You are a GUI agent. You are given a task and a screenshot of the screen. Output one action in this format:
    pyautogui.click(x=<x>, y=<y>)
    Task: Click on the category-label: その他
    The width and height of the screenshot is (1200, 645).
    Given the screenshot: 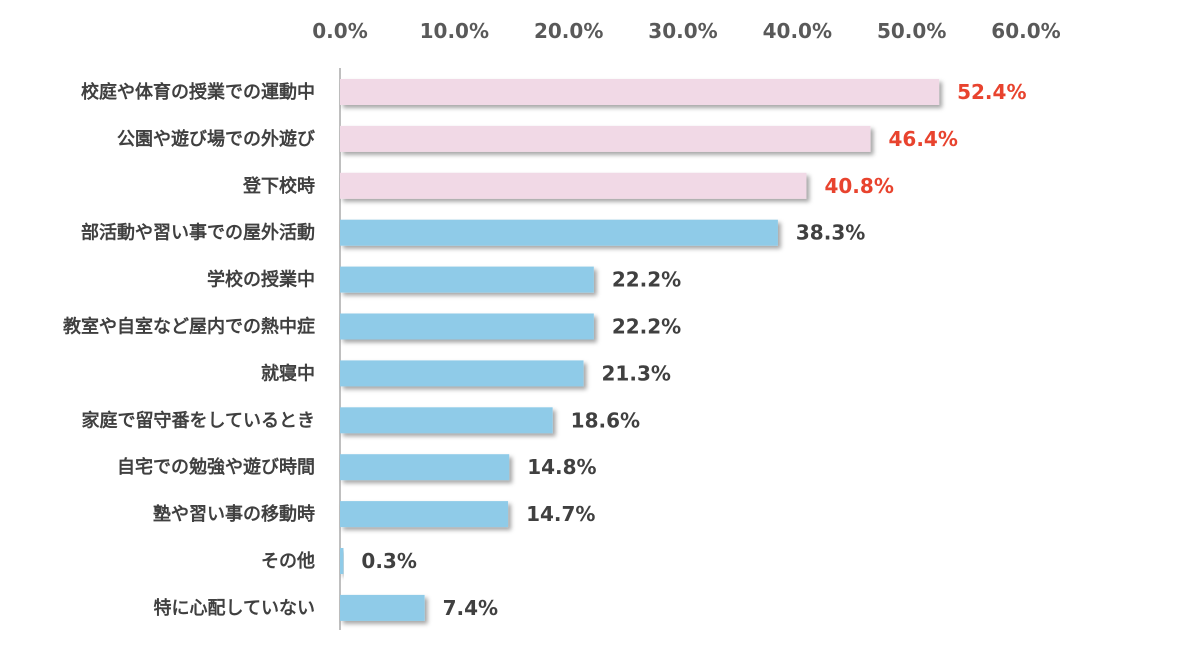 What is the action you would take?
    pyautogui.click(x=288, y=561)
    